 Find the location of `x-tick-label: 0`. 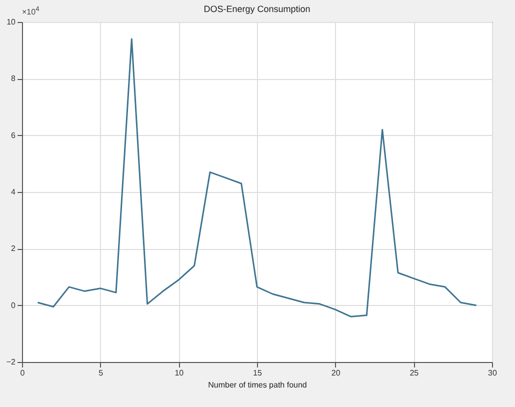

x-tick-label: 0 is located at coordinates (23, 373).